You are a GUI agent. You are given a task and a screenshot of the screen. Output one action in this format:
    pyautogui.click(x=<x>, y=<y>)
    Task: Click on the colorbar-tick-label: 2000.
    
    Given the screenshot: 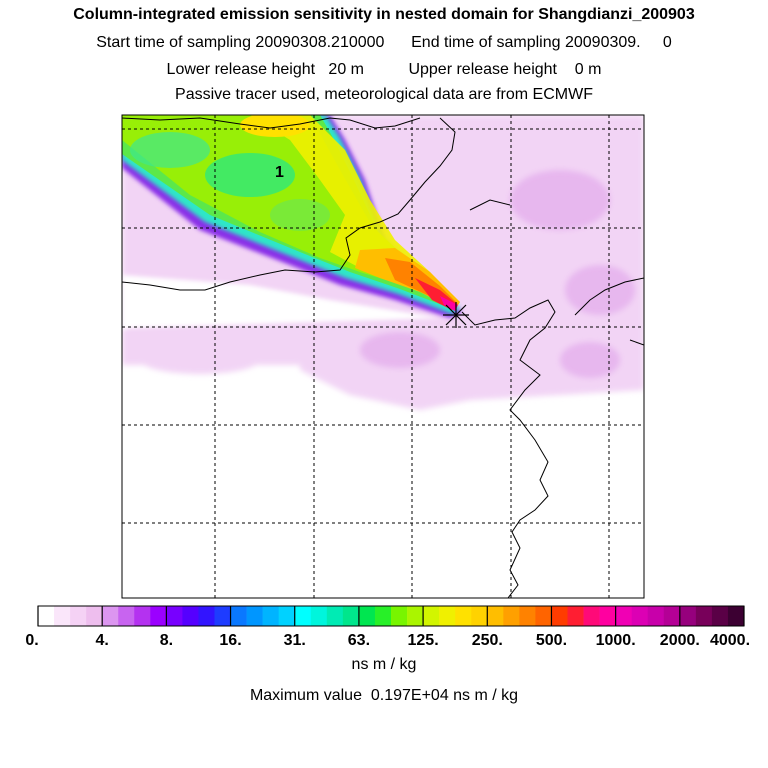 What is the action you would take?
    pyautogui.click(x=679, y=640)
    